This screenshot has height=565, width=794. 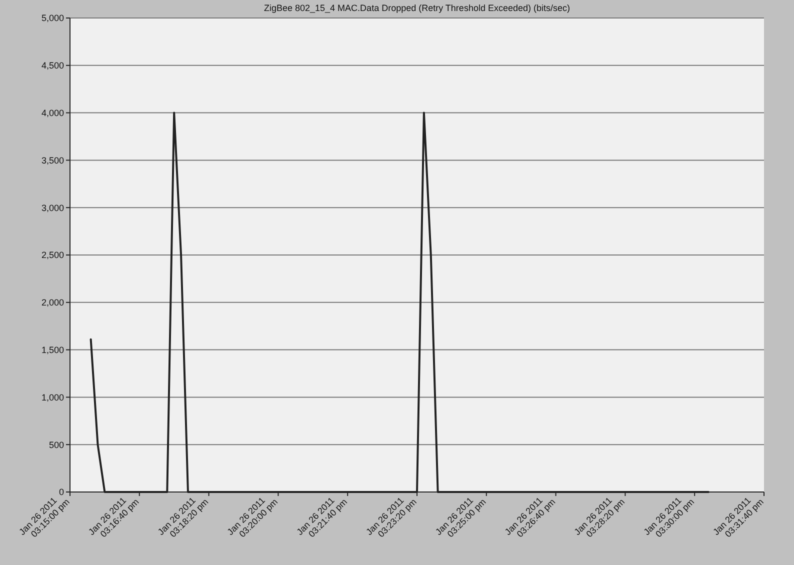 I want to click on chart-title: ZigBee 802_15_4 MAC.Data Dropped (Retry Threshold Exceeded) (bits/sec), so click(x=417, y=8).